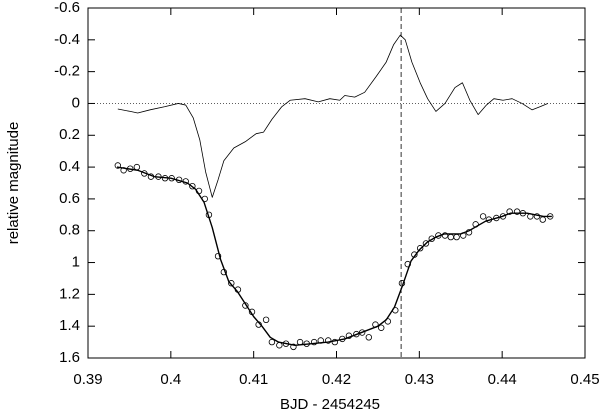 The height and width of the screenshot is (420, 600). I want to click on y-tick-label: 0.8, so click(69, 230).